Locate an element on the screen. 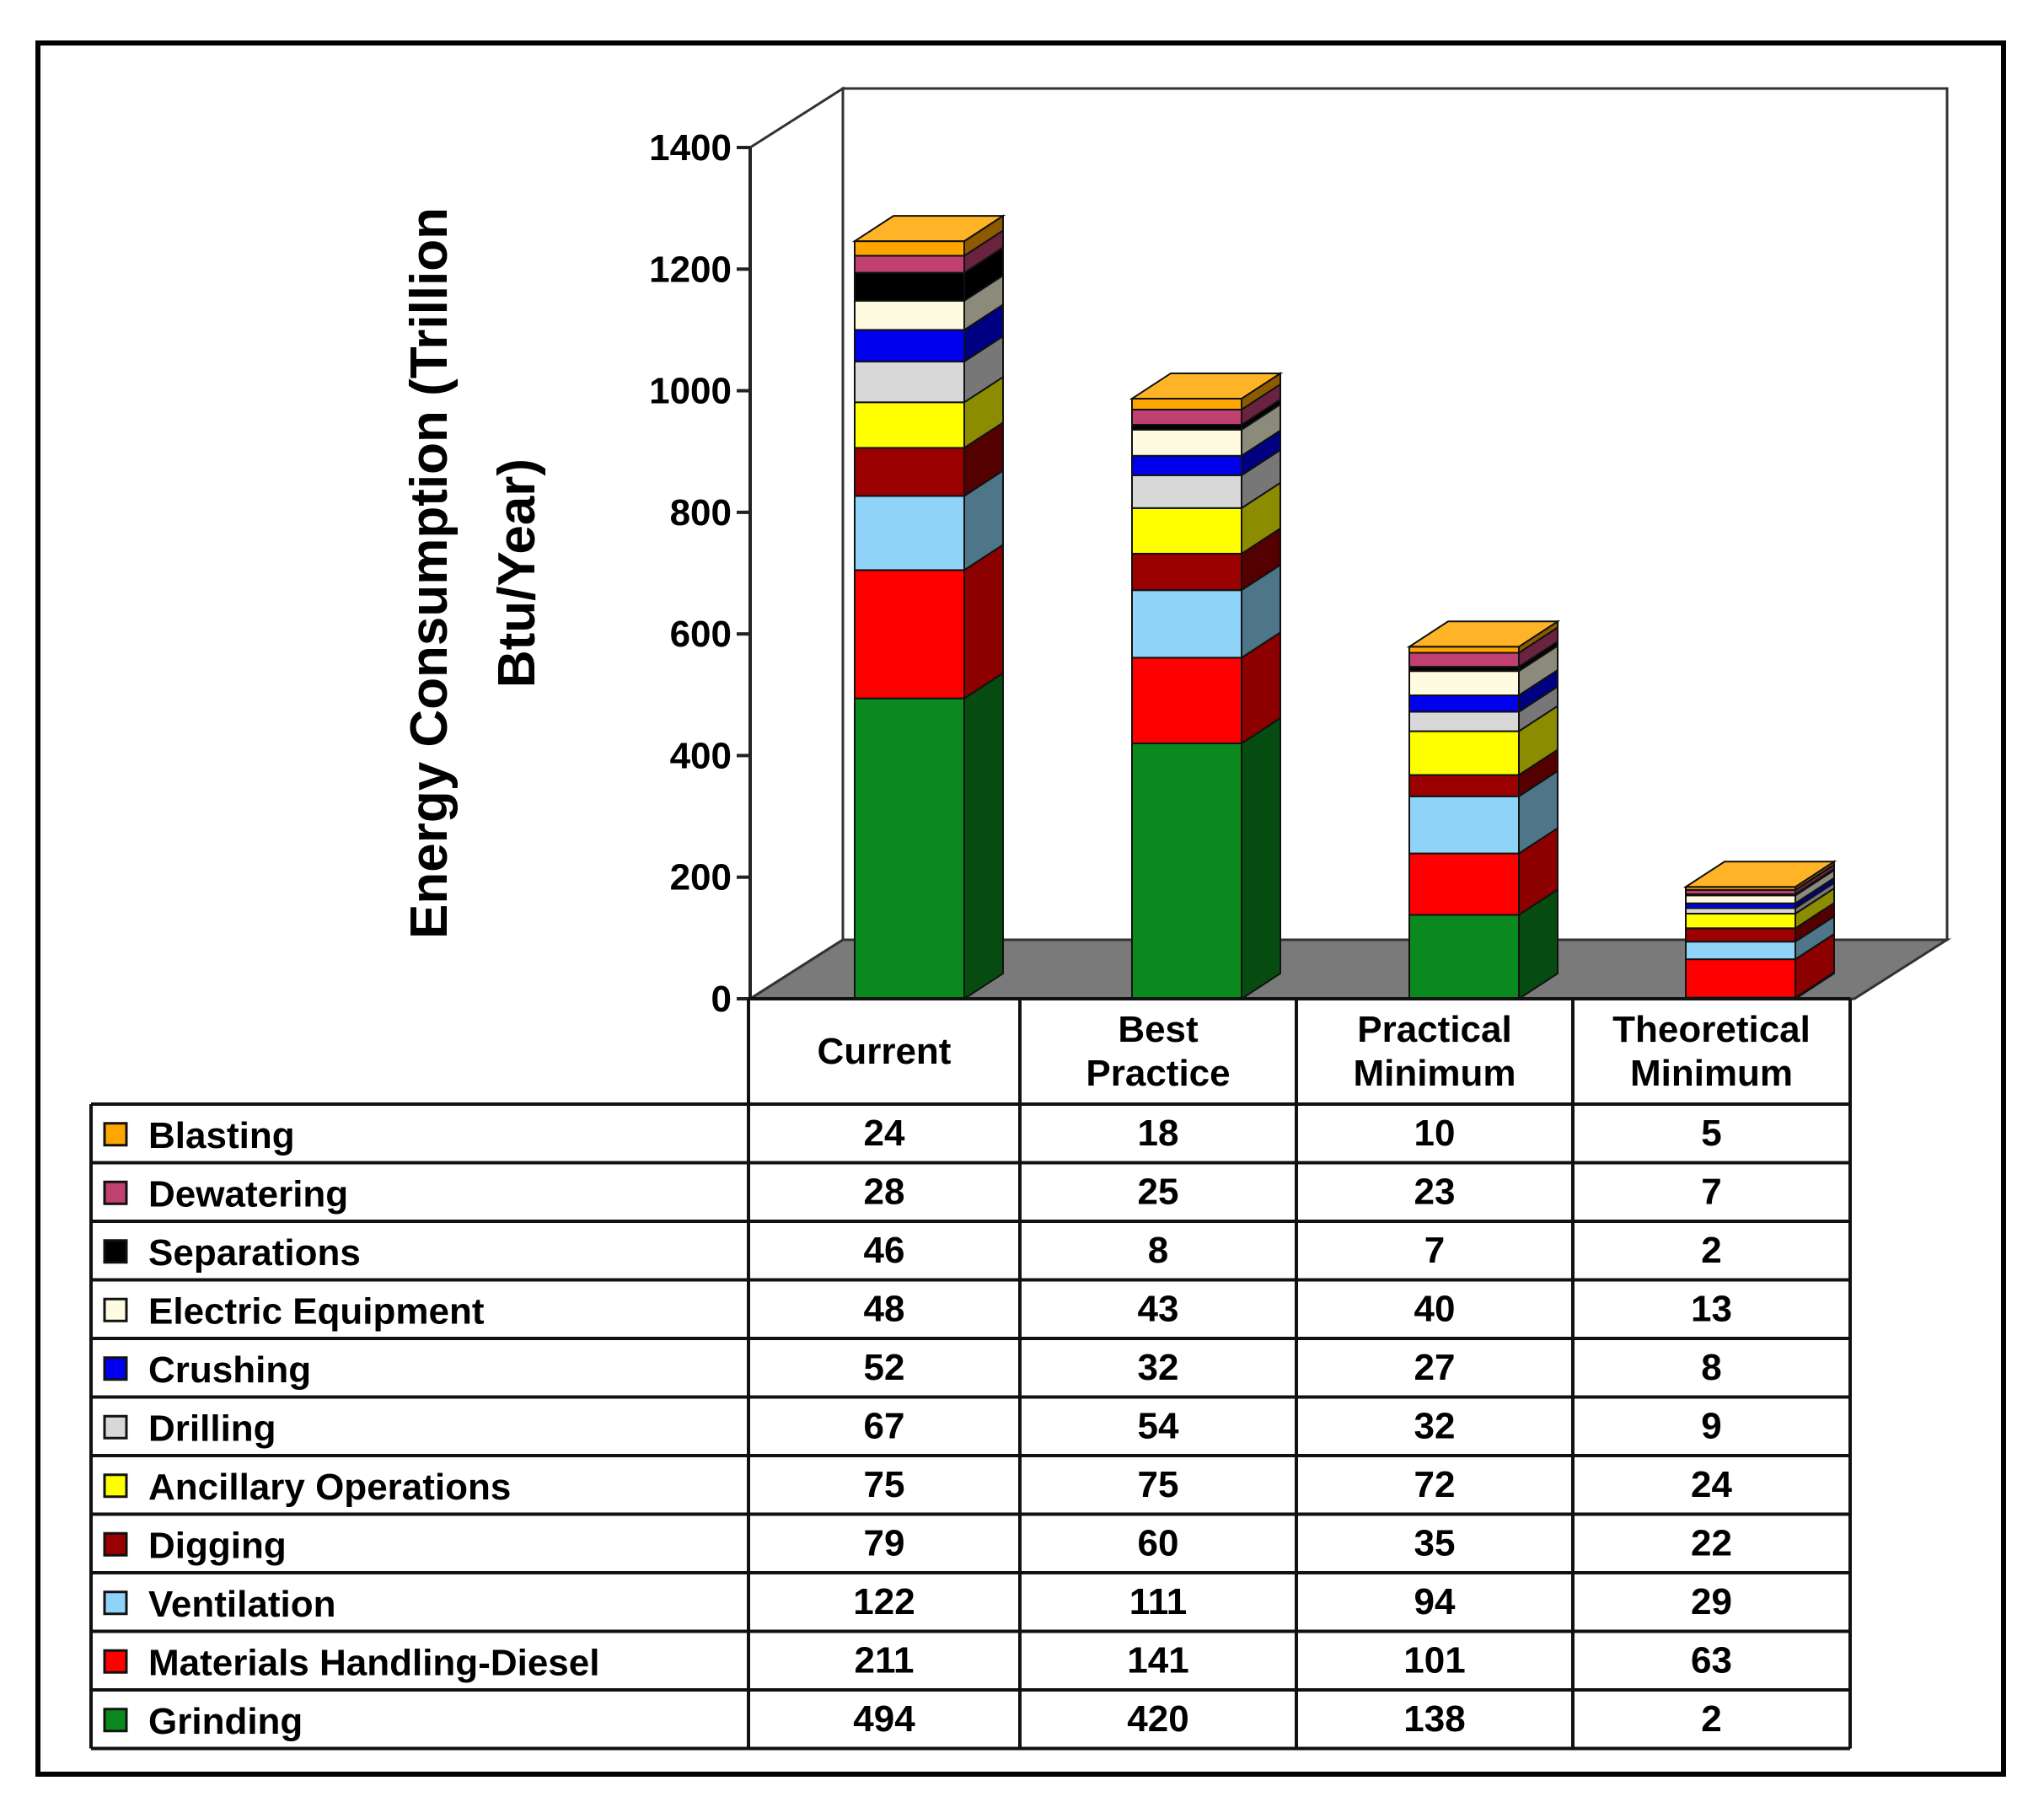 The height and width of the screenshot is (1802, 2044). bar-front-current-ventilation is located at coordinates (909, 533).